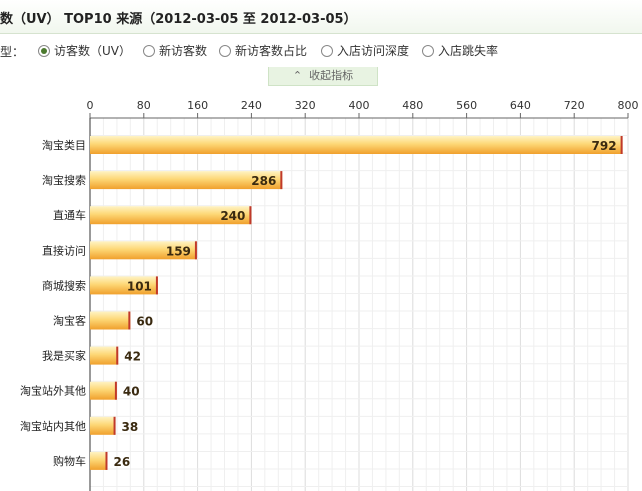  I want to click on metric-type-bar: 型： 访客数（UV） 新访客数 新访客数占比 入店访问深度 入店跳失率, so click(321, 51).